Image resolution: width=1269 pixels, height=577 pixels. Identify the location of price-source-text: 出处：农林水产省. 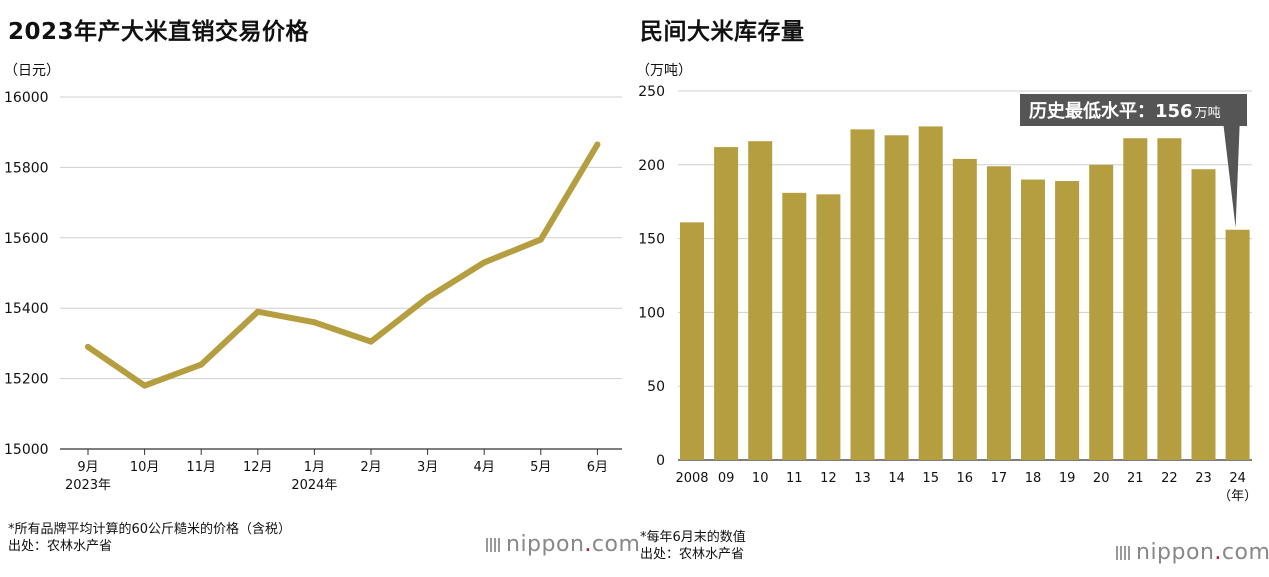
(60, 546).